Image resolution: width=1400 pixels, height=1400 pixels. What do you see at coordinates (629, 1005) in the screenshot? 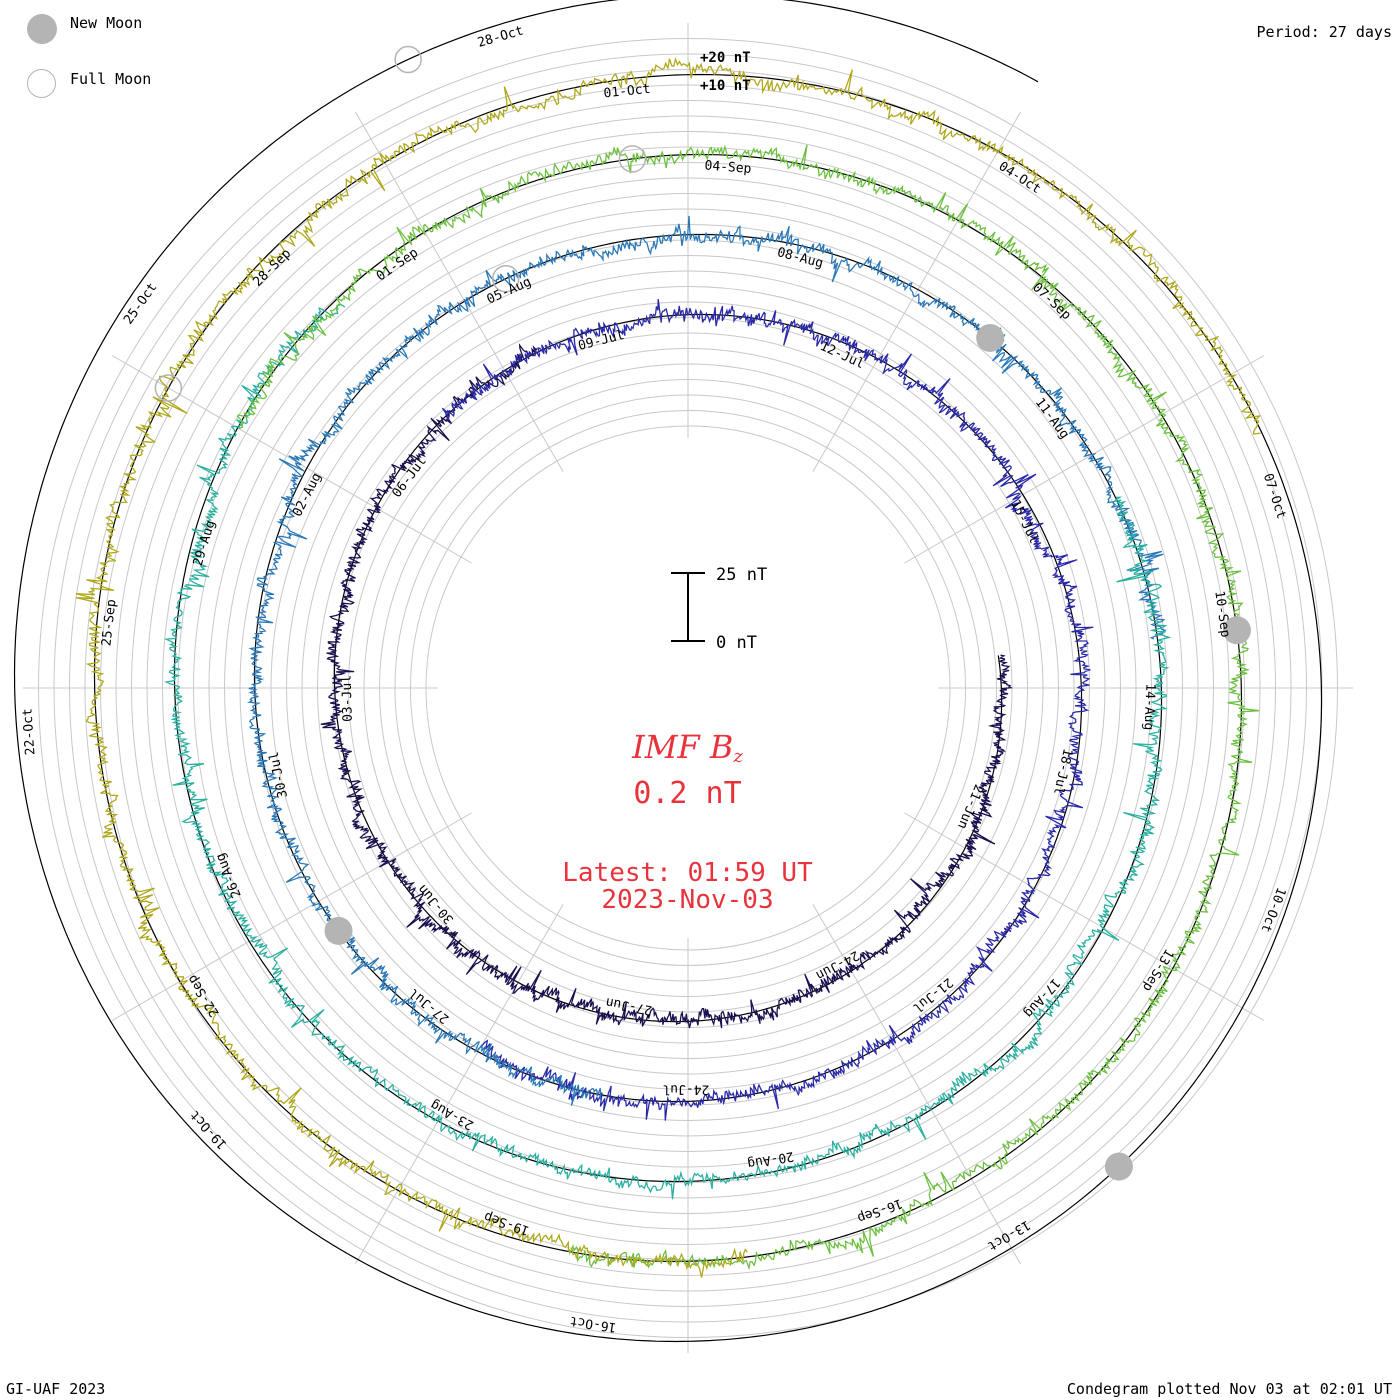
I see `date-label: 27-Jun` at bounding box center [629, 1005].